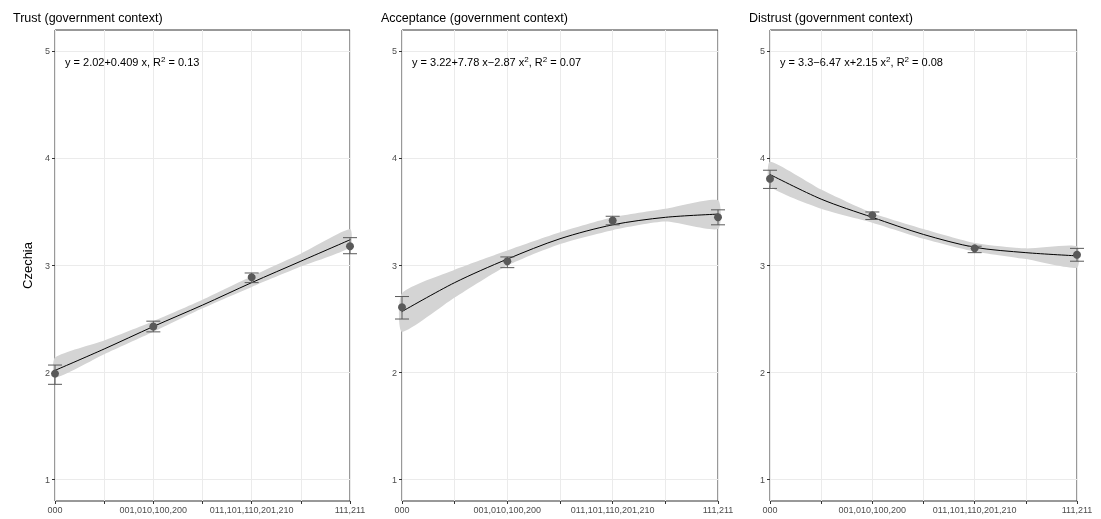 This screenshot has height=519, width=1101. What do you see at coordinates (28, 265) in the screenshot?
I see `y-axis-title: Czechia` at bounding box center [28, 265].